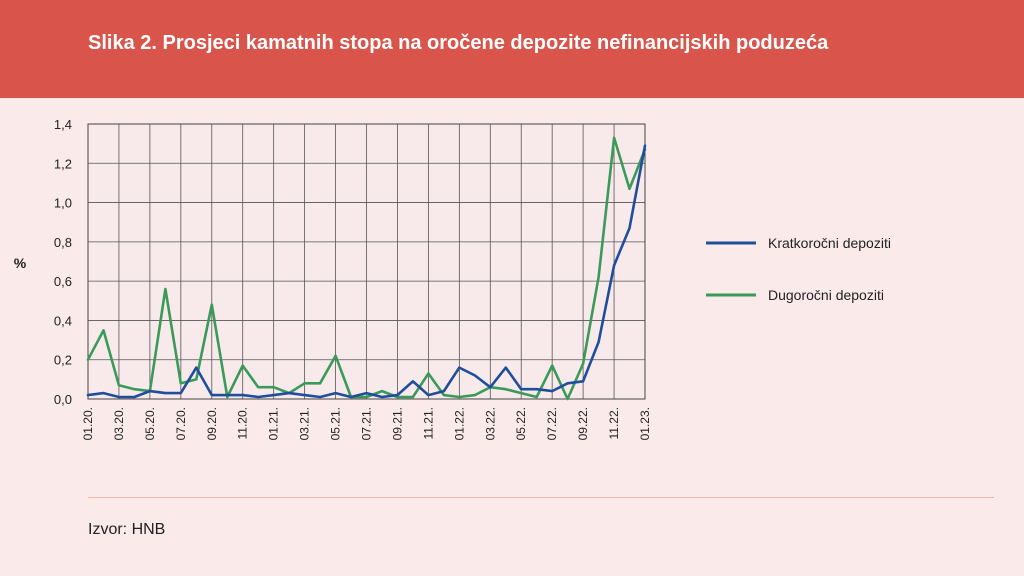 This screenshot has width=1024, height=576. Describe the element at coordinates (150, 423) in the screenshot. I see `x-tick-label: 05.20.` at that location.